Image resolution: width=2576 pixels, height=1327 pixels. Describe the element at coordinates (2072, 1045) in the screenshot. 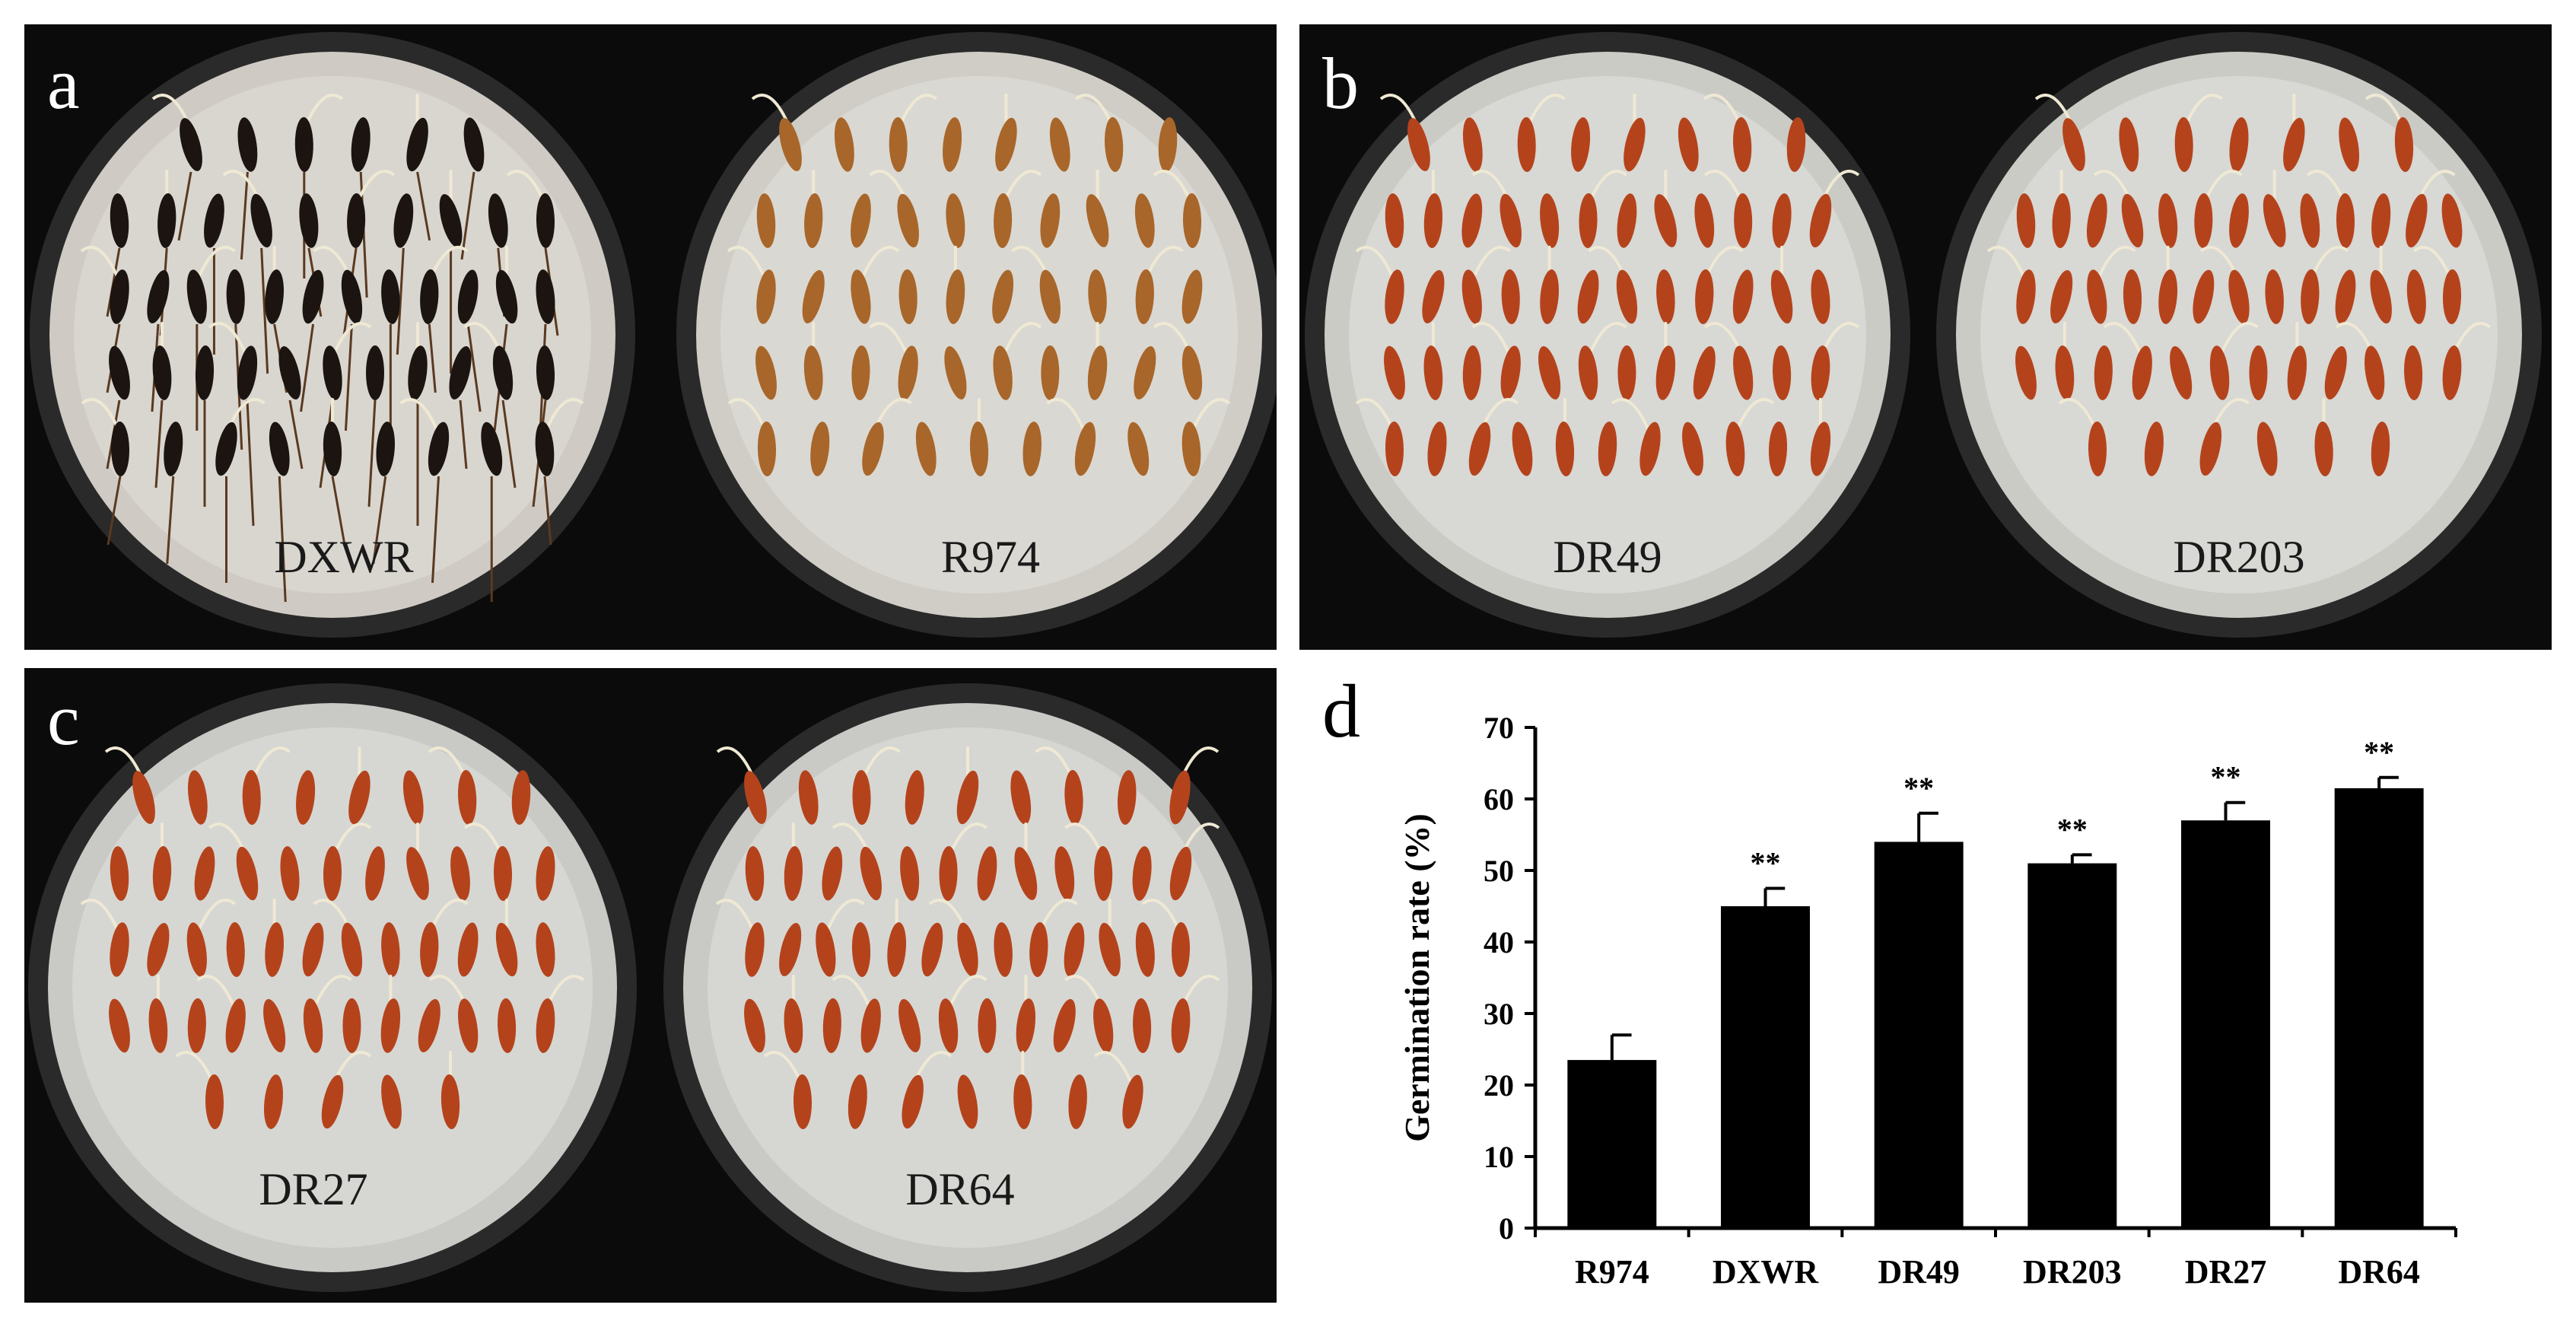

I see `bar-dr203` at that location.